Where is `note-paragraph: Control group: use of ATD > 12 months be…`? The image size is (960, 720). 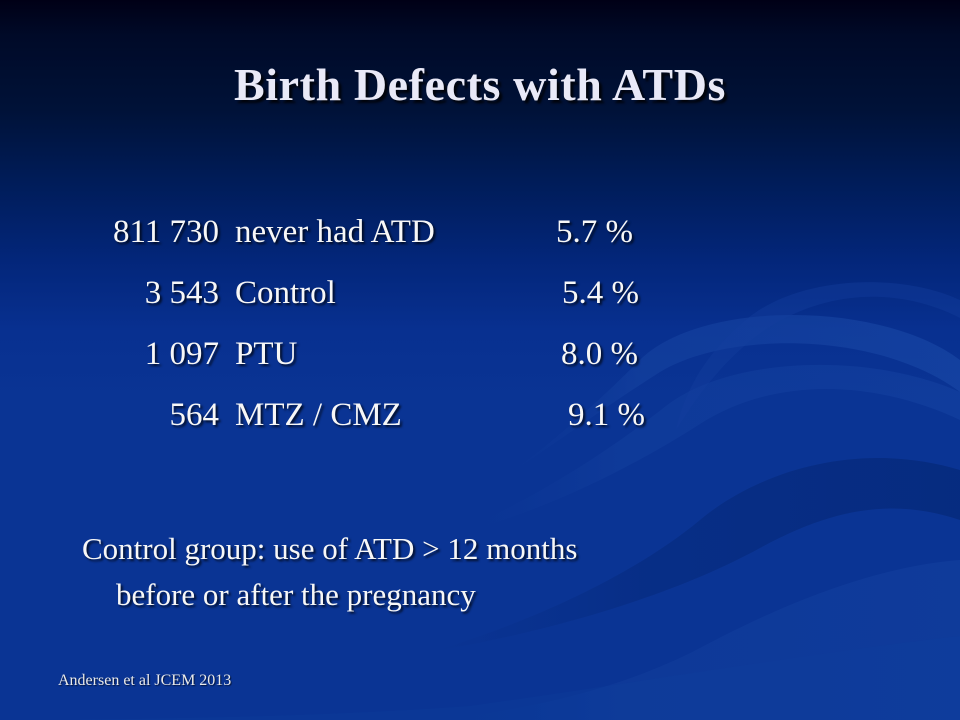 note-paragraph: Control group: use of ATD > 12 months be… is located at coordinates (462, 572).